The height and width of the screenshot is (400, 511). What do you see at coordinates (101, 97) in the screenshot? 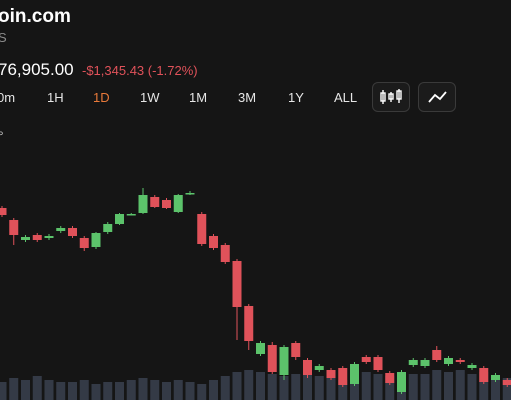
I see `timeframe-button: 1D` at bounding box center [101, 97].